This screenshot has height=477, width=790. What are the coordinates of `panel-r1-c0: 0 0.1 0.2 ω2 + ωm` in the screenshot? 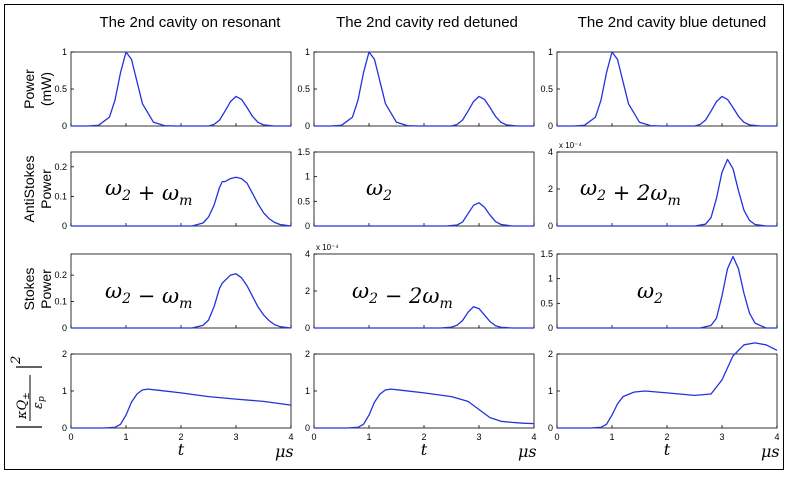 It's located at (173, 191).